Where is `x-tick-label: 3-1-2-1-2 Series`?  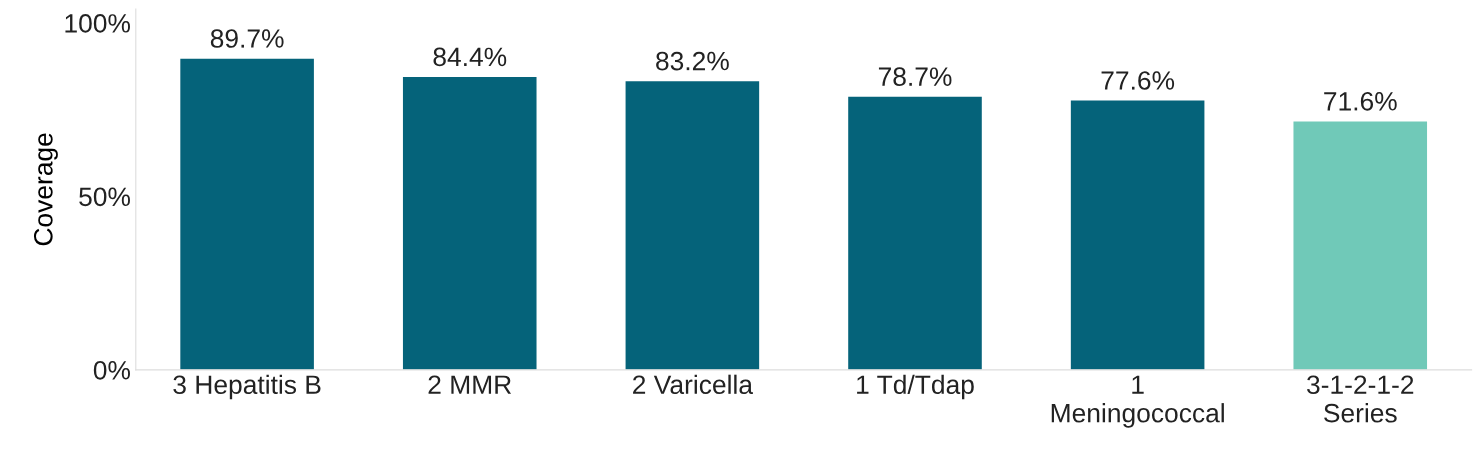
x-tick-label: 3-1-2-1-2 Series is located at coordinates (1360, 399).